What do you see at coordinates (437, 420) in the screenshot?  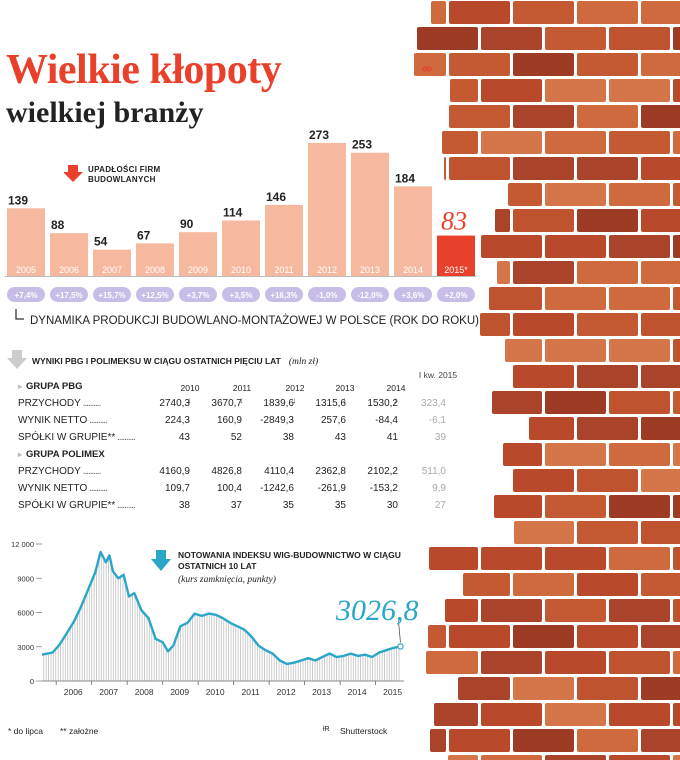 I see `table-cell: -6,1` at bounding box center [437, 420].